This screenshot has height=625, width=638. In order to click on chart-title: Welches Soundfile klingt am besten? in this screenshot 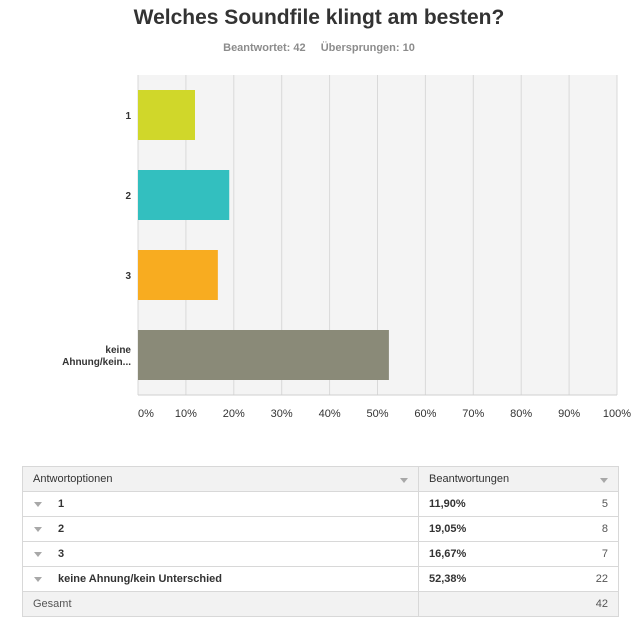, I will do `click(319, 17)`.